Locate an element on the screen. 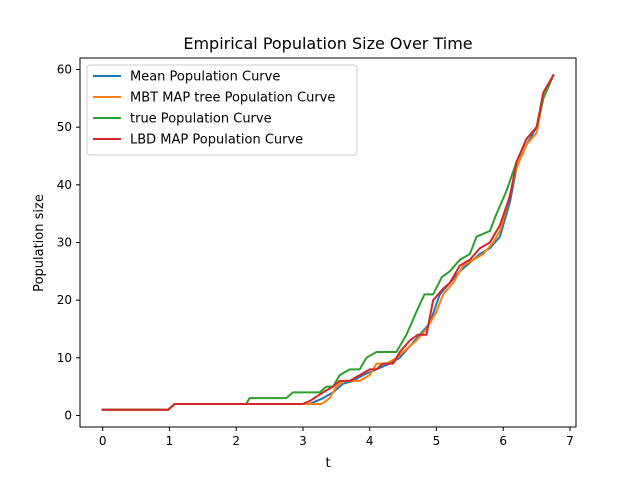 The height and width of the screenshot is (480, 640). y-tick-label: 40 is located at coordinates (64, 185).